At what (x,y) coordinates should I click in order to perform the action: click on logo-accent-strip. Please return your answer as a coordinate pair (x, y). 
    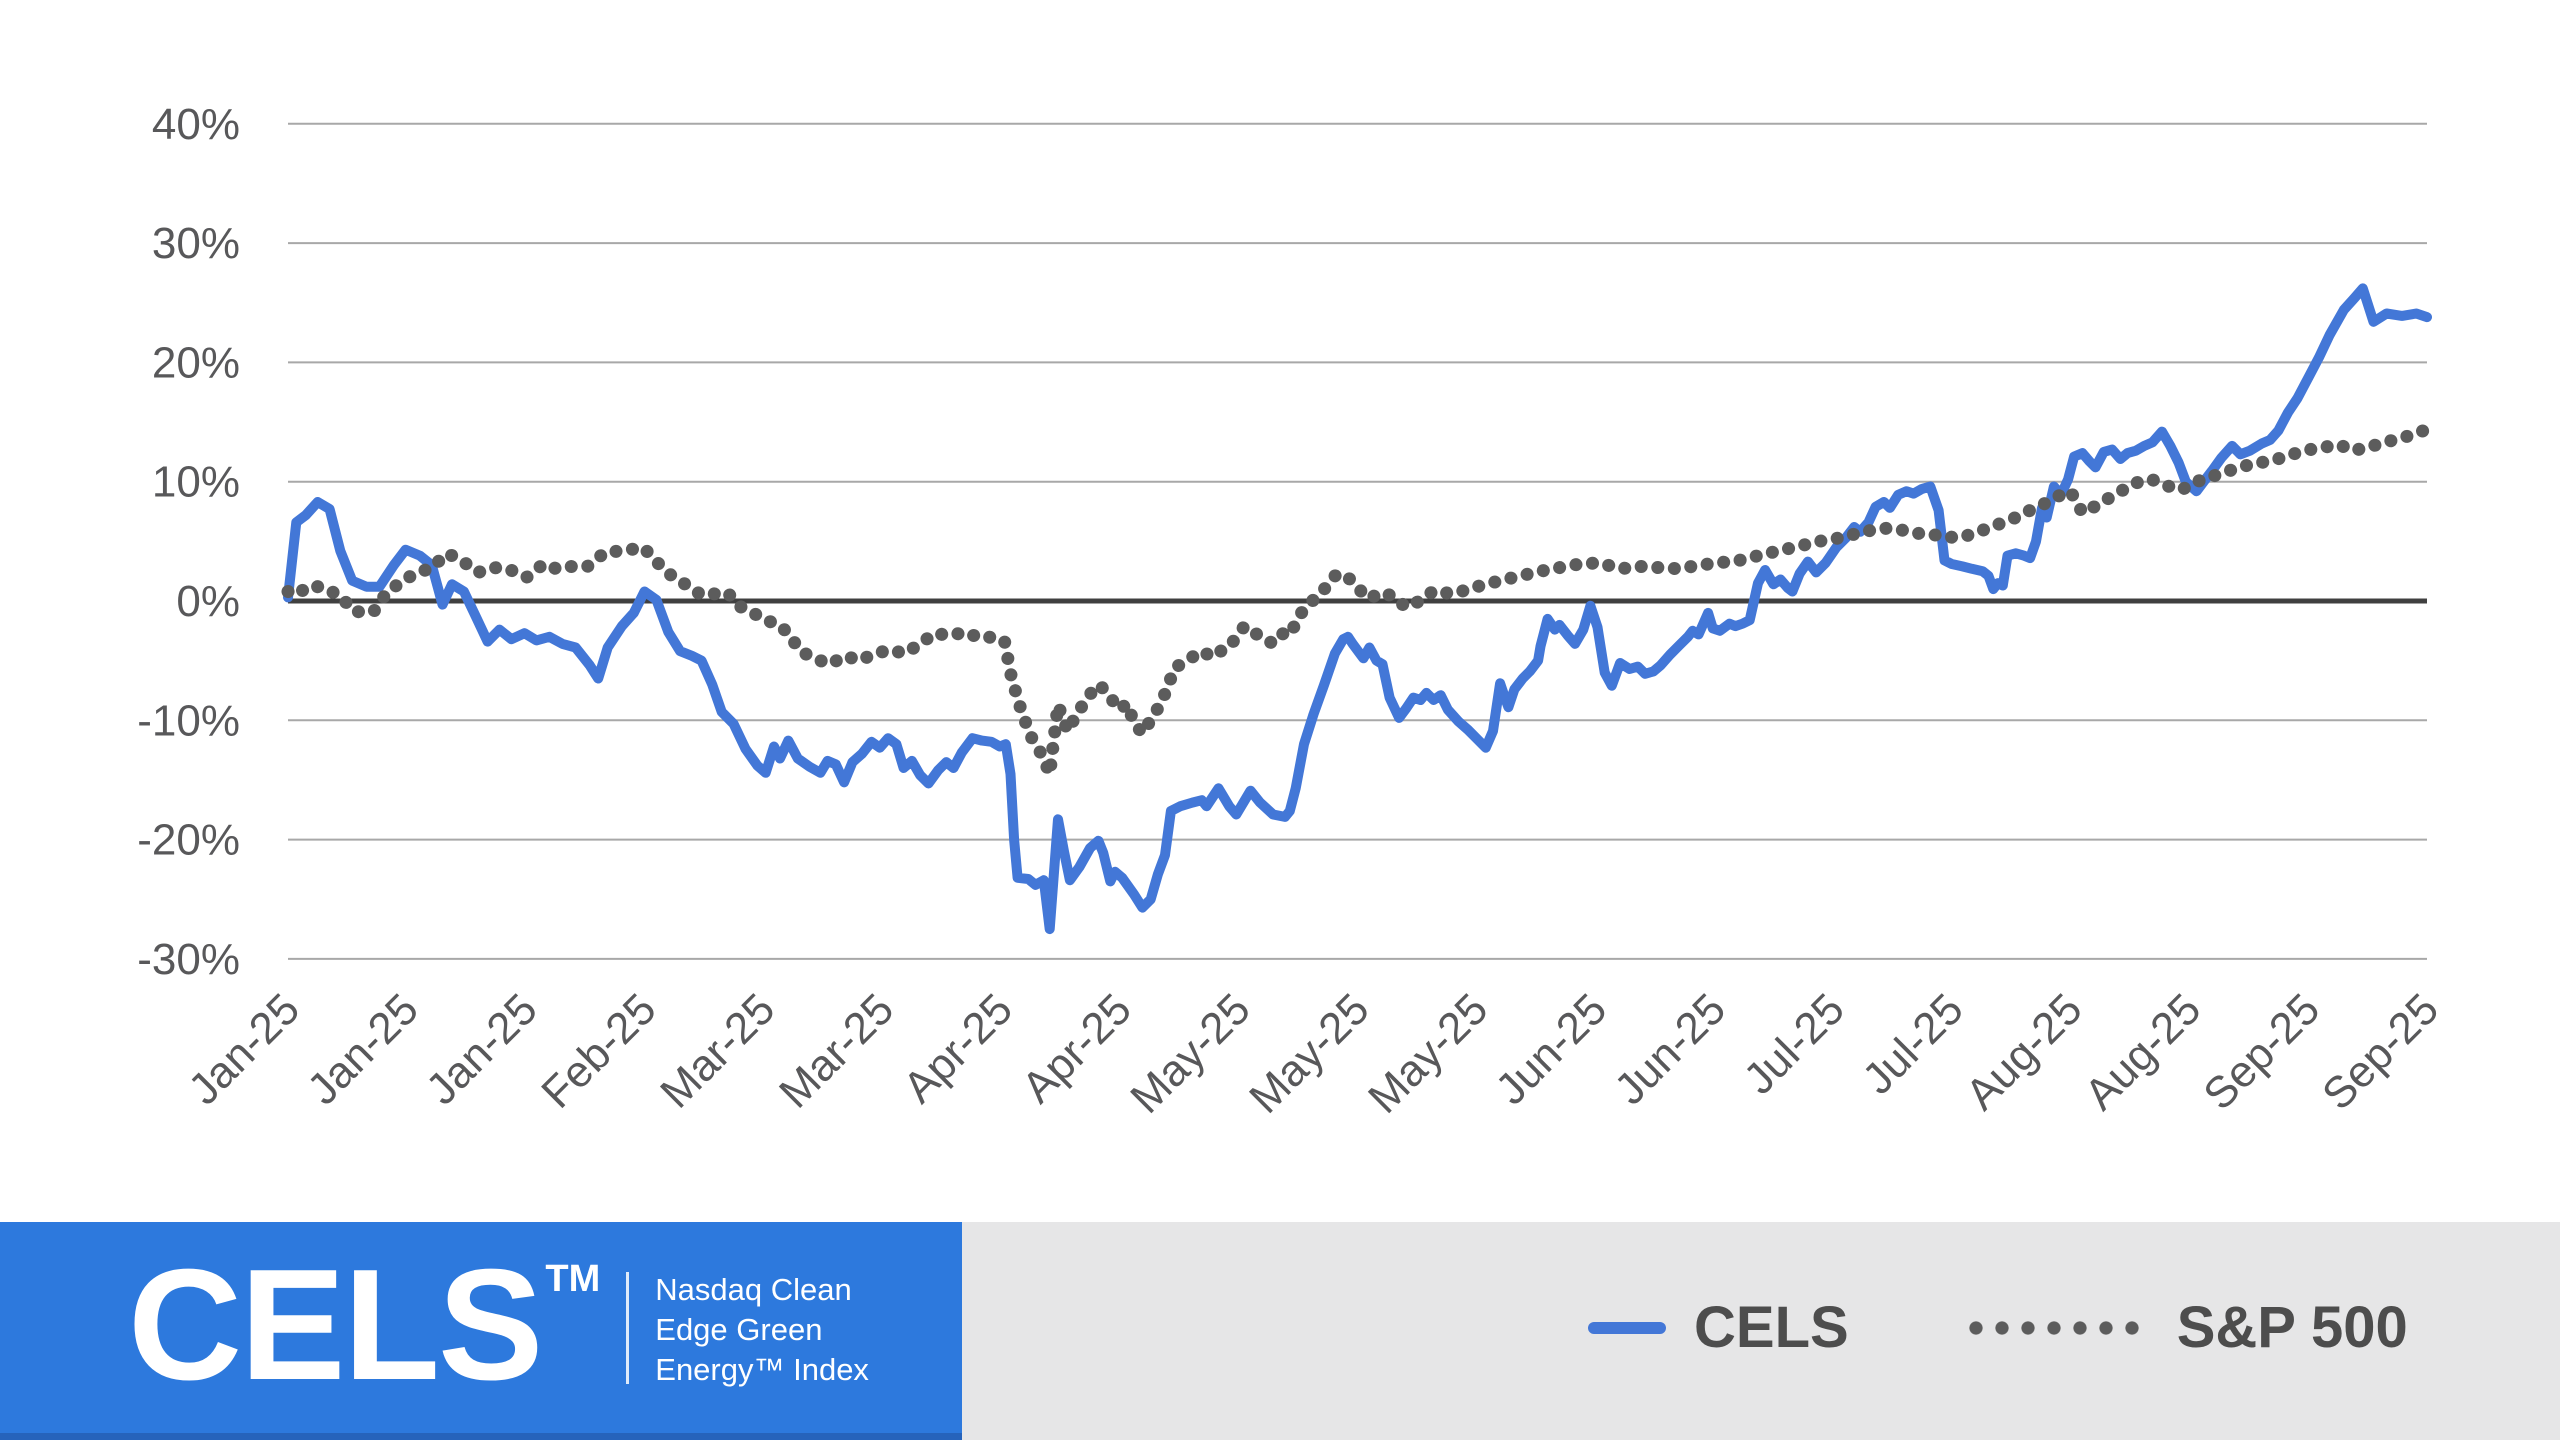
    Looking at the image, I should click on (481, 1436).